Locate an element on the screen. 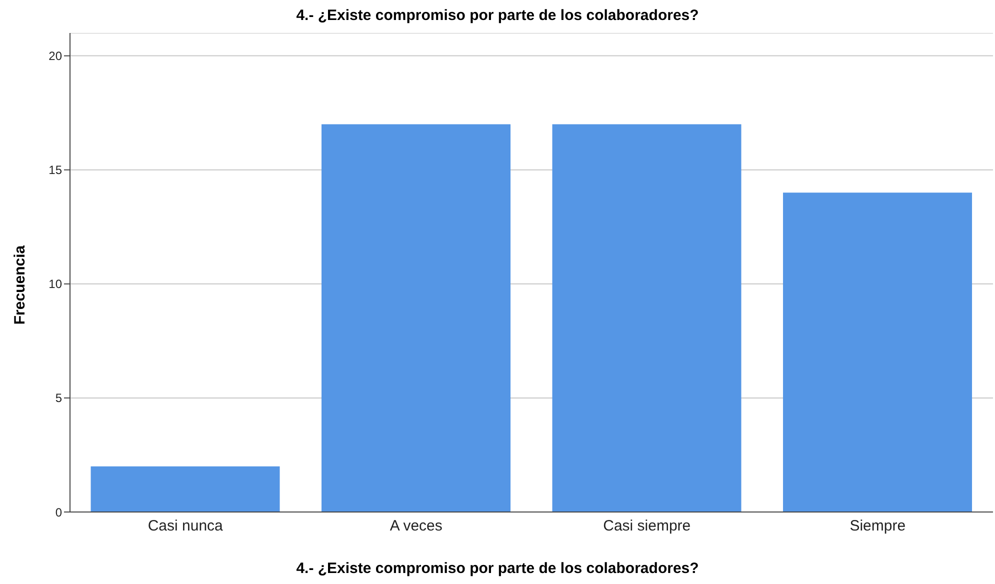  chart-title: 4.- ¿Existe compromiso por parte de los colaboradores? is located at coordinates (497, 15).